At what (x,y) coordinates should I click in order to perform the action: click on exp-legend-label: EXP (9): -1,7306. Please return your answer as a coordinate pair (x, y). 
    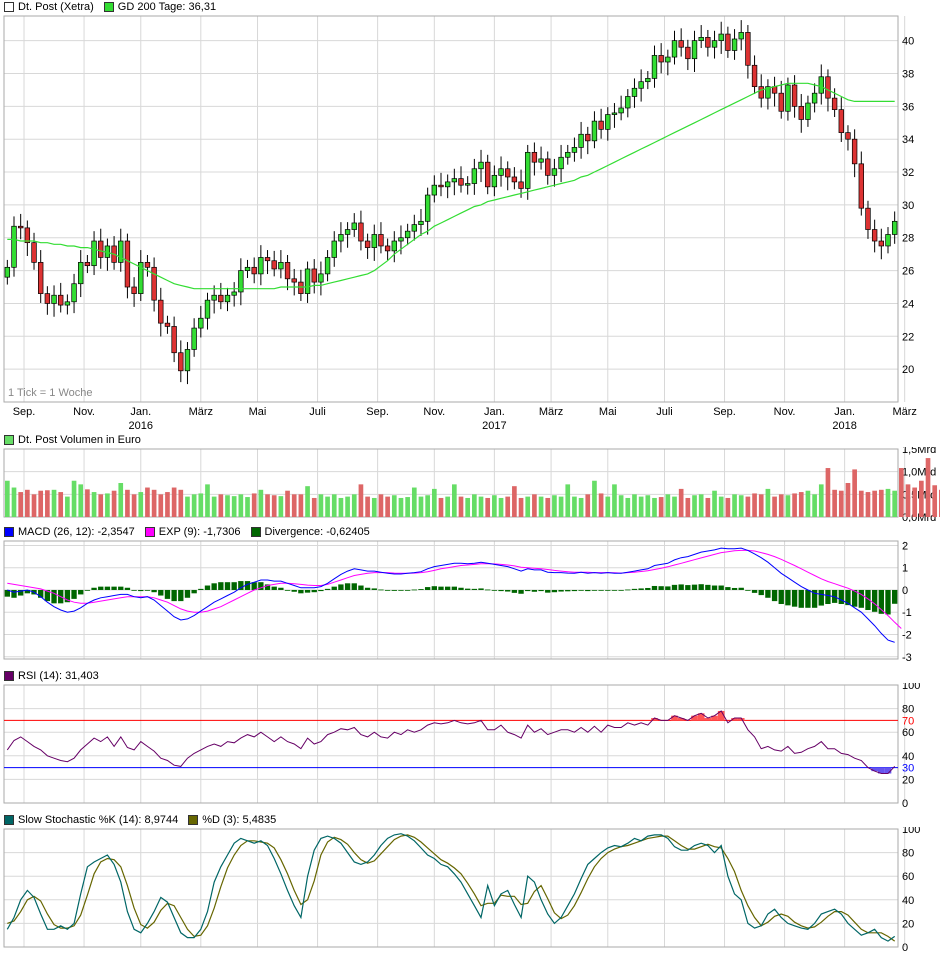
    Looking at the image, I should click on (199, 532).